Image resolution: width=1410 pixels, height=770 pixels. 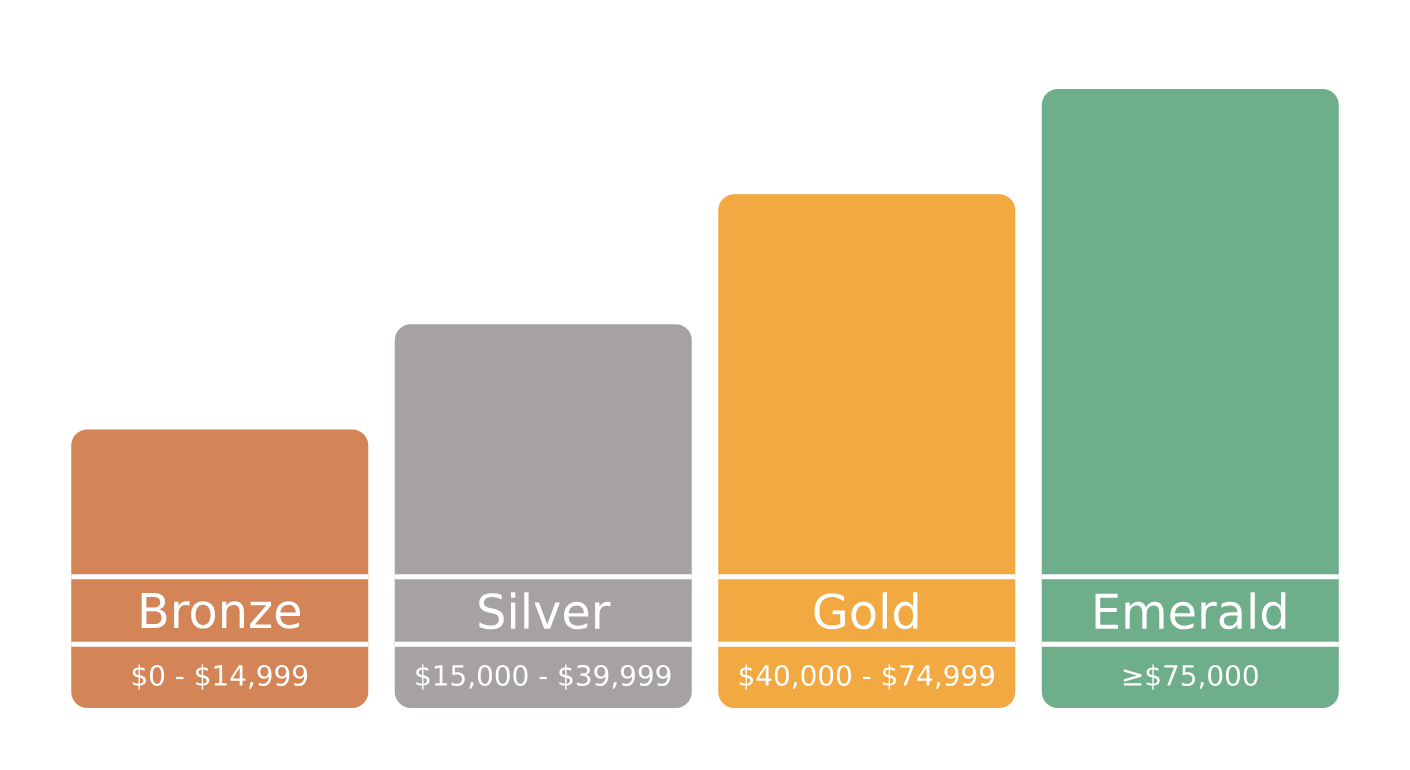 What do you see at coordinates (220, 677) in the screenshot?
I see `annotation: $0 - $14,999` at bounding box center [220, 677].